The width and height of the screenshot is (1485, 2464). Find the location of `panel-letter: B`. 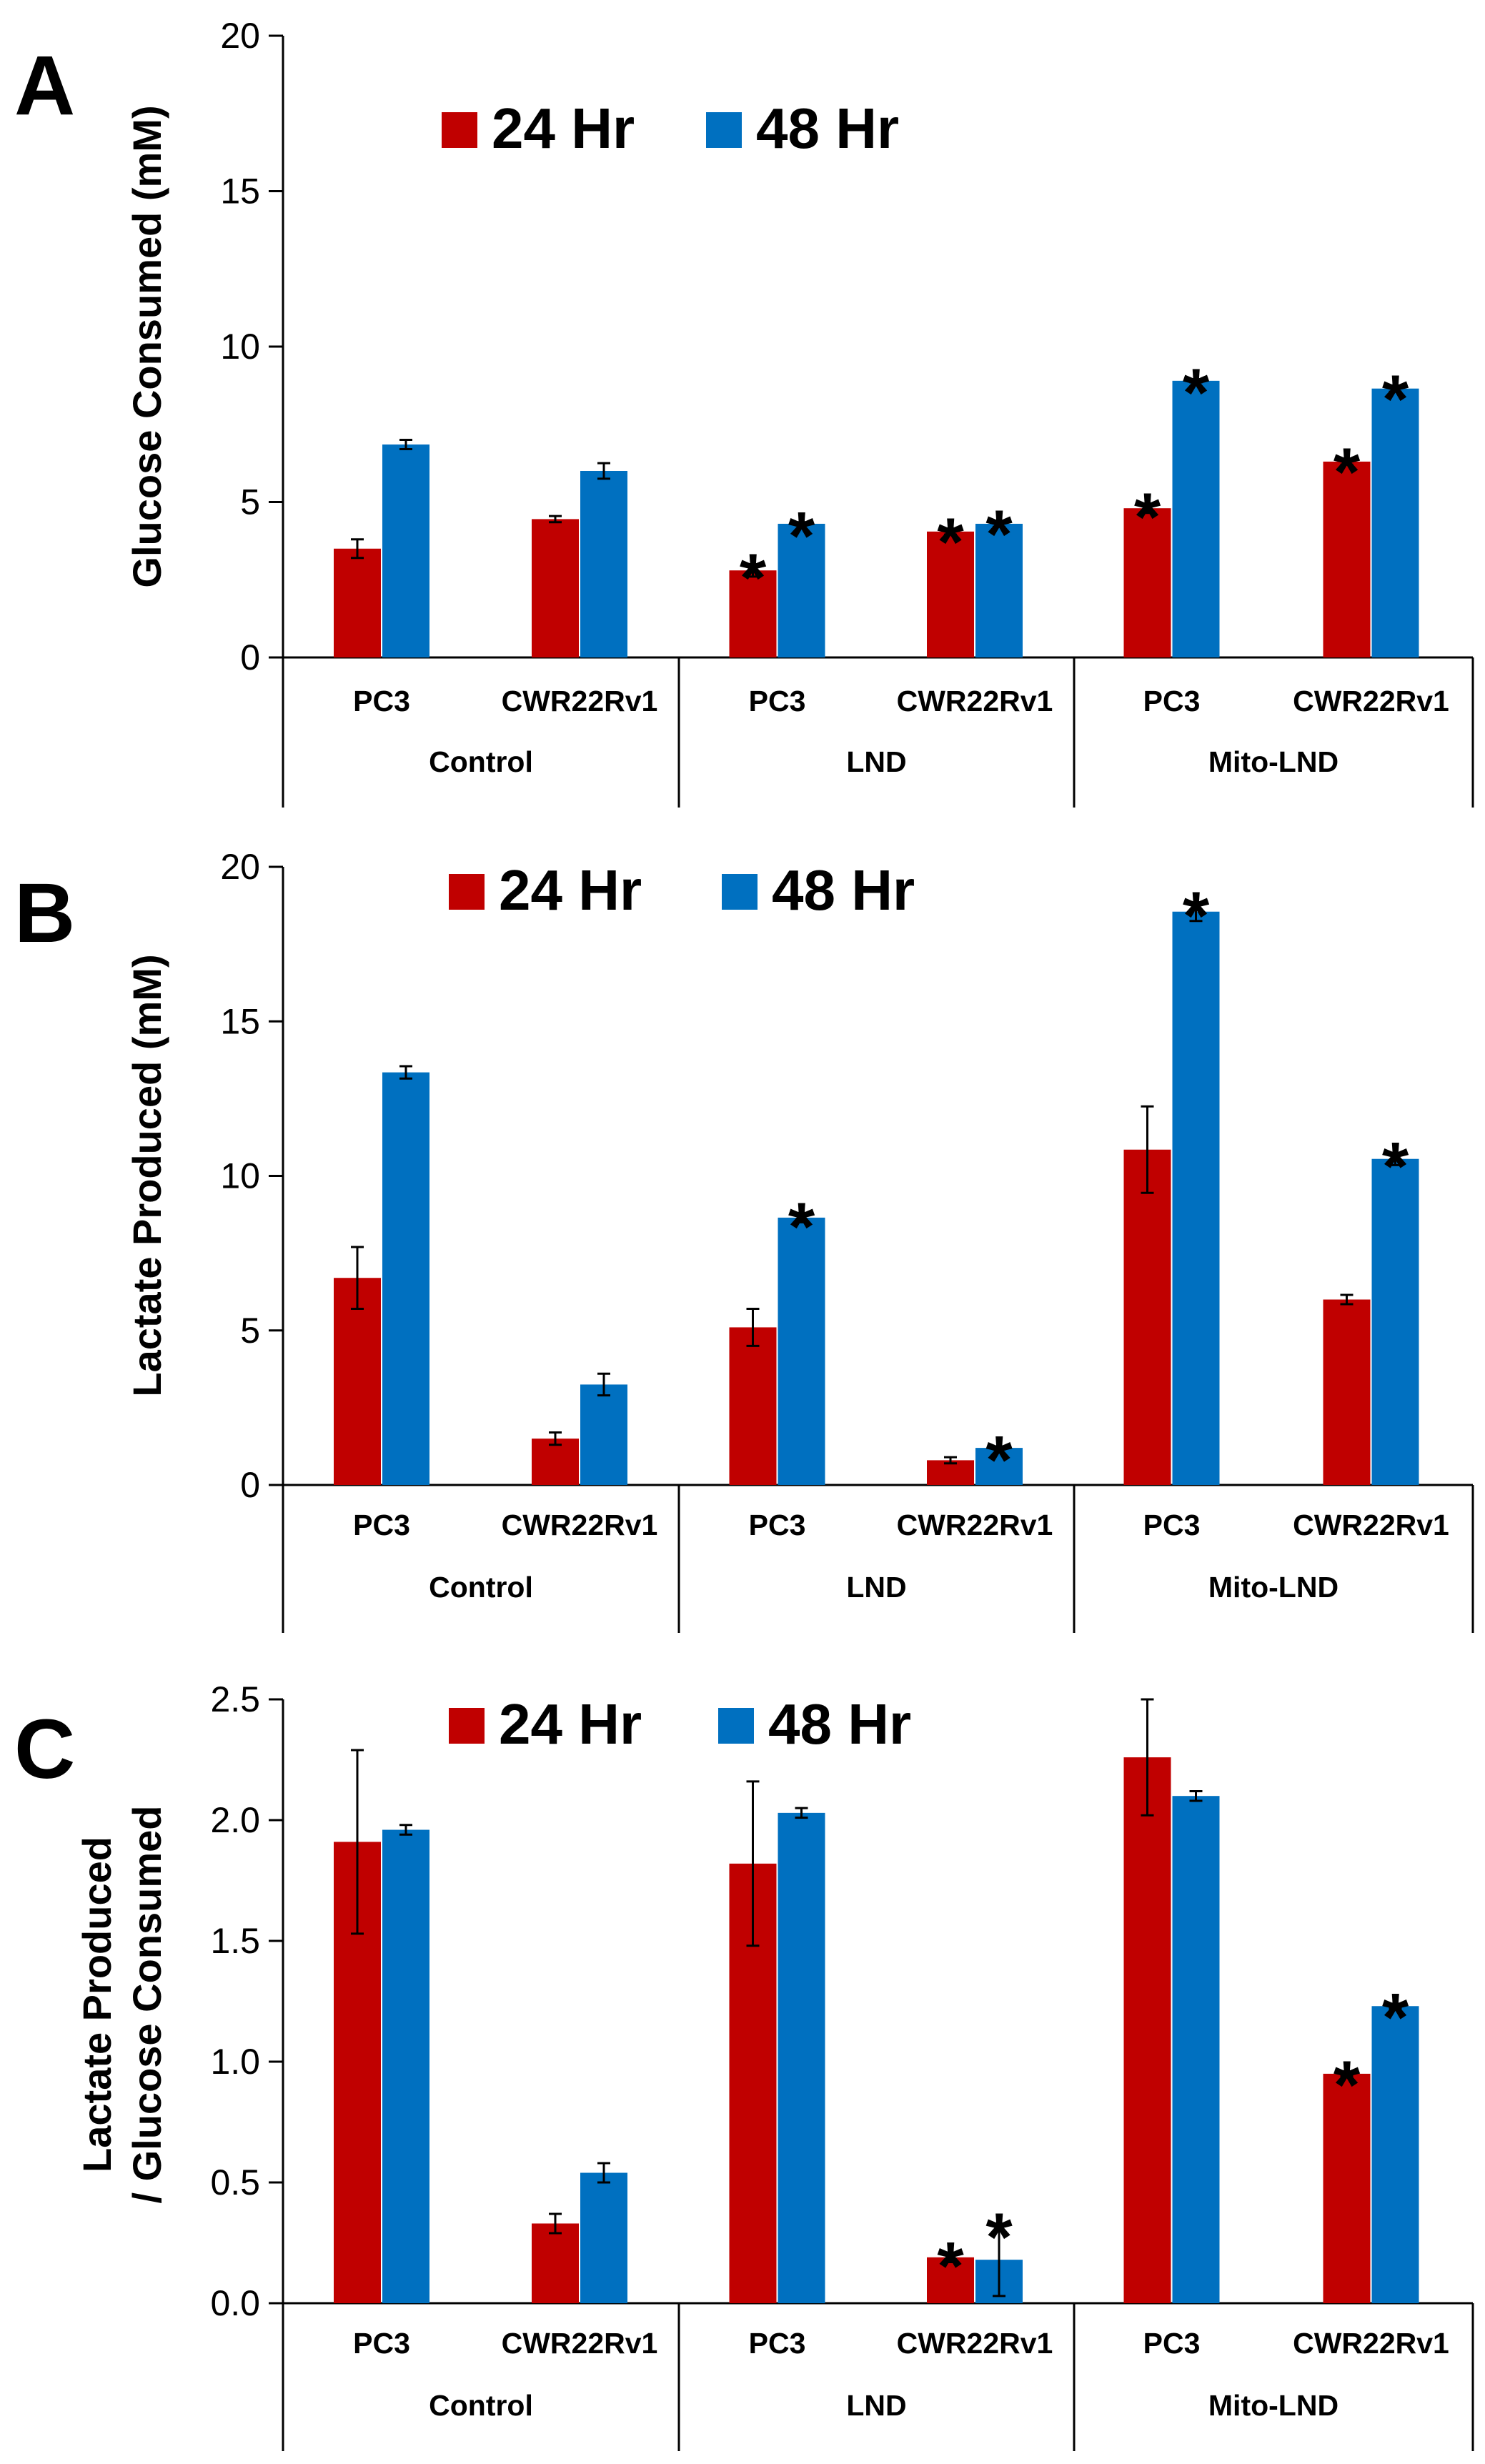

panel-letter: B is located at coordinates (44, 913).